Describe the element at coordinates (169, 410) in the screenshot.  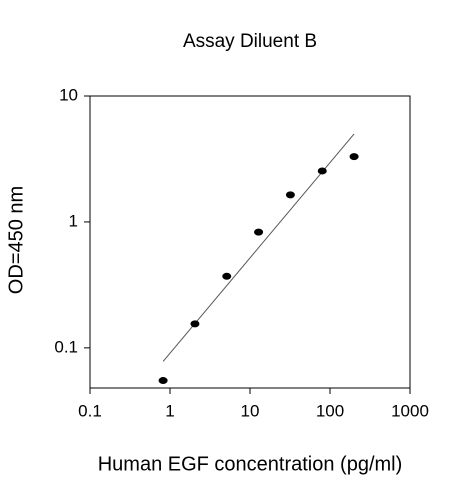
I see `x-tick-label: 1` at that location.